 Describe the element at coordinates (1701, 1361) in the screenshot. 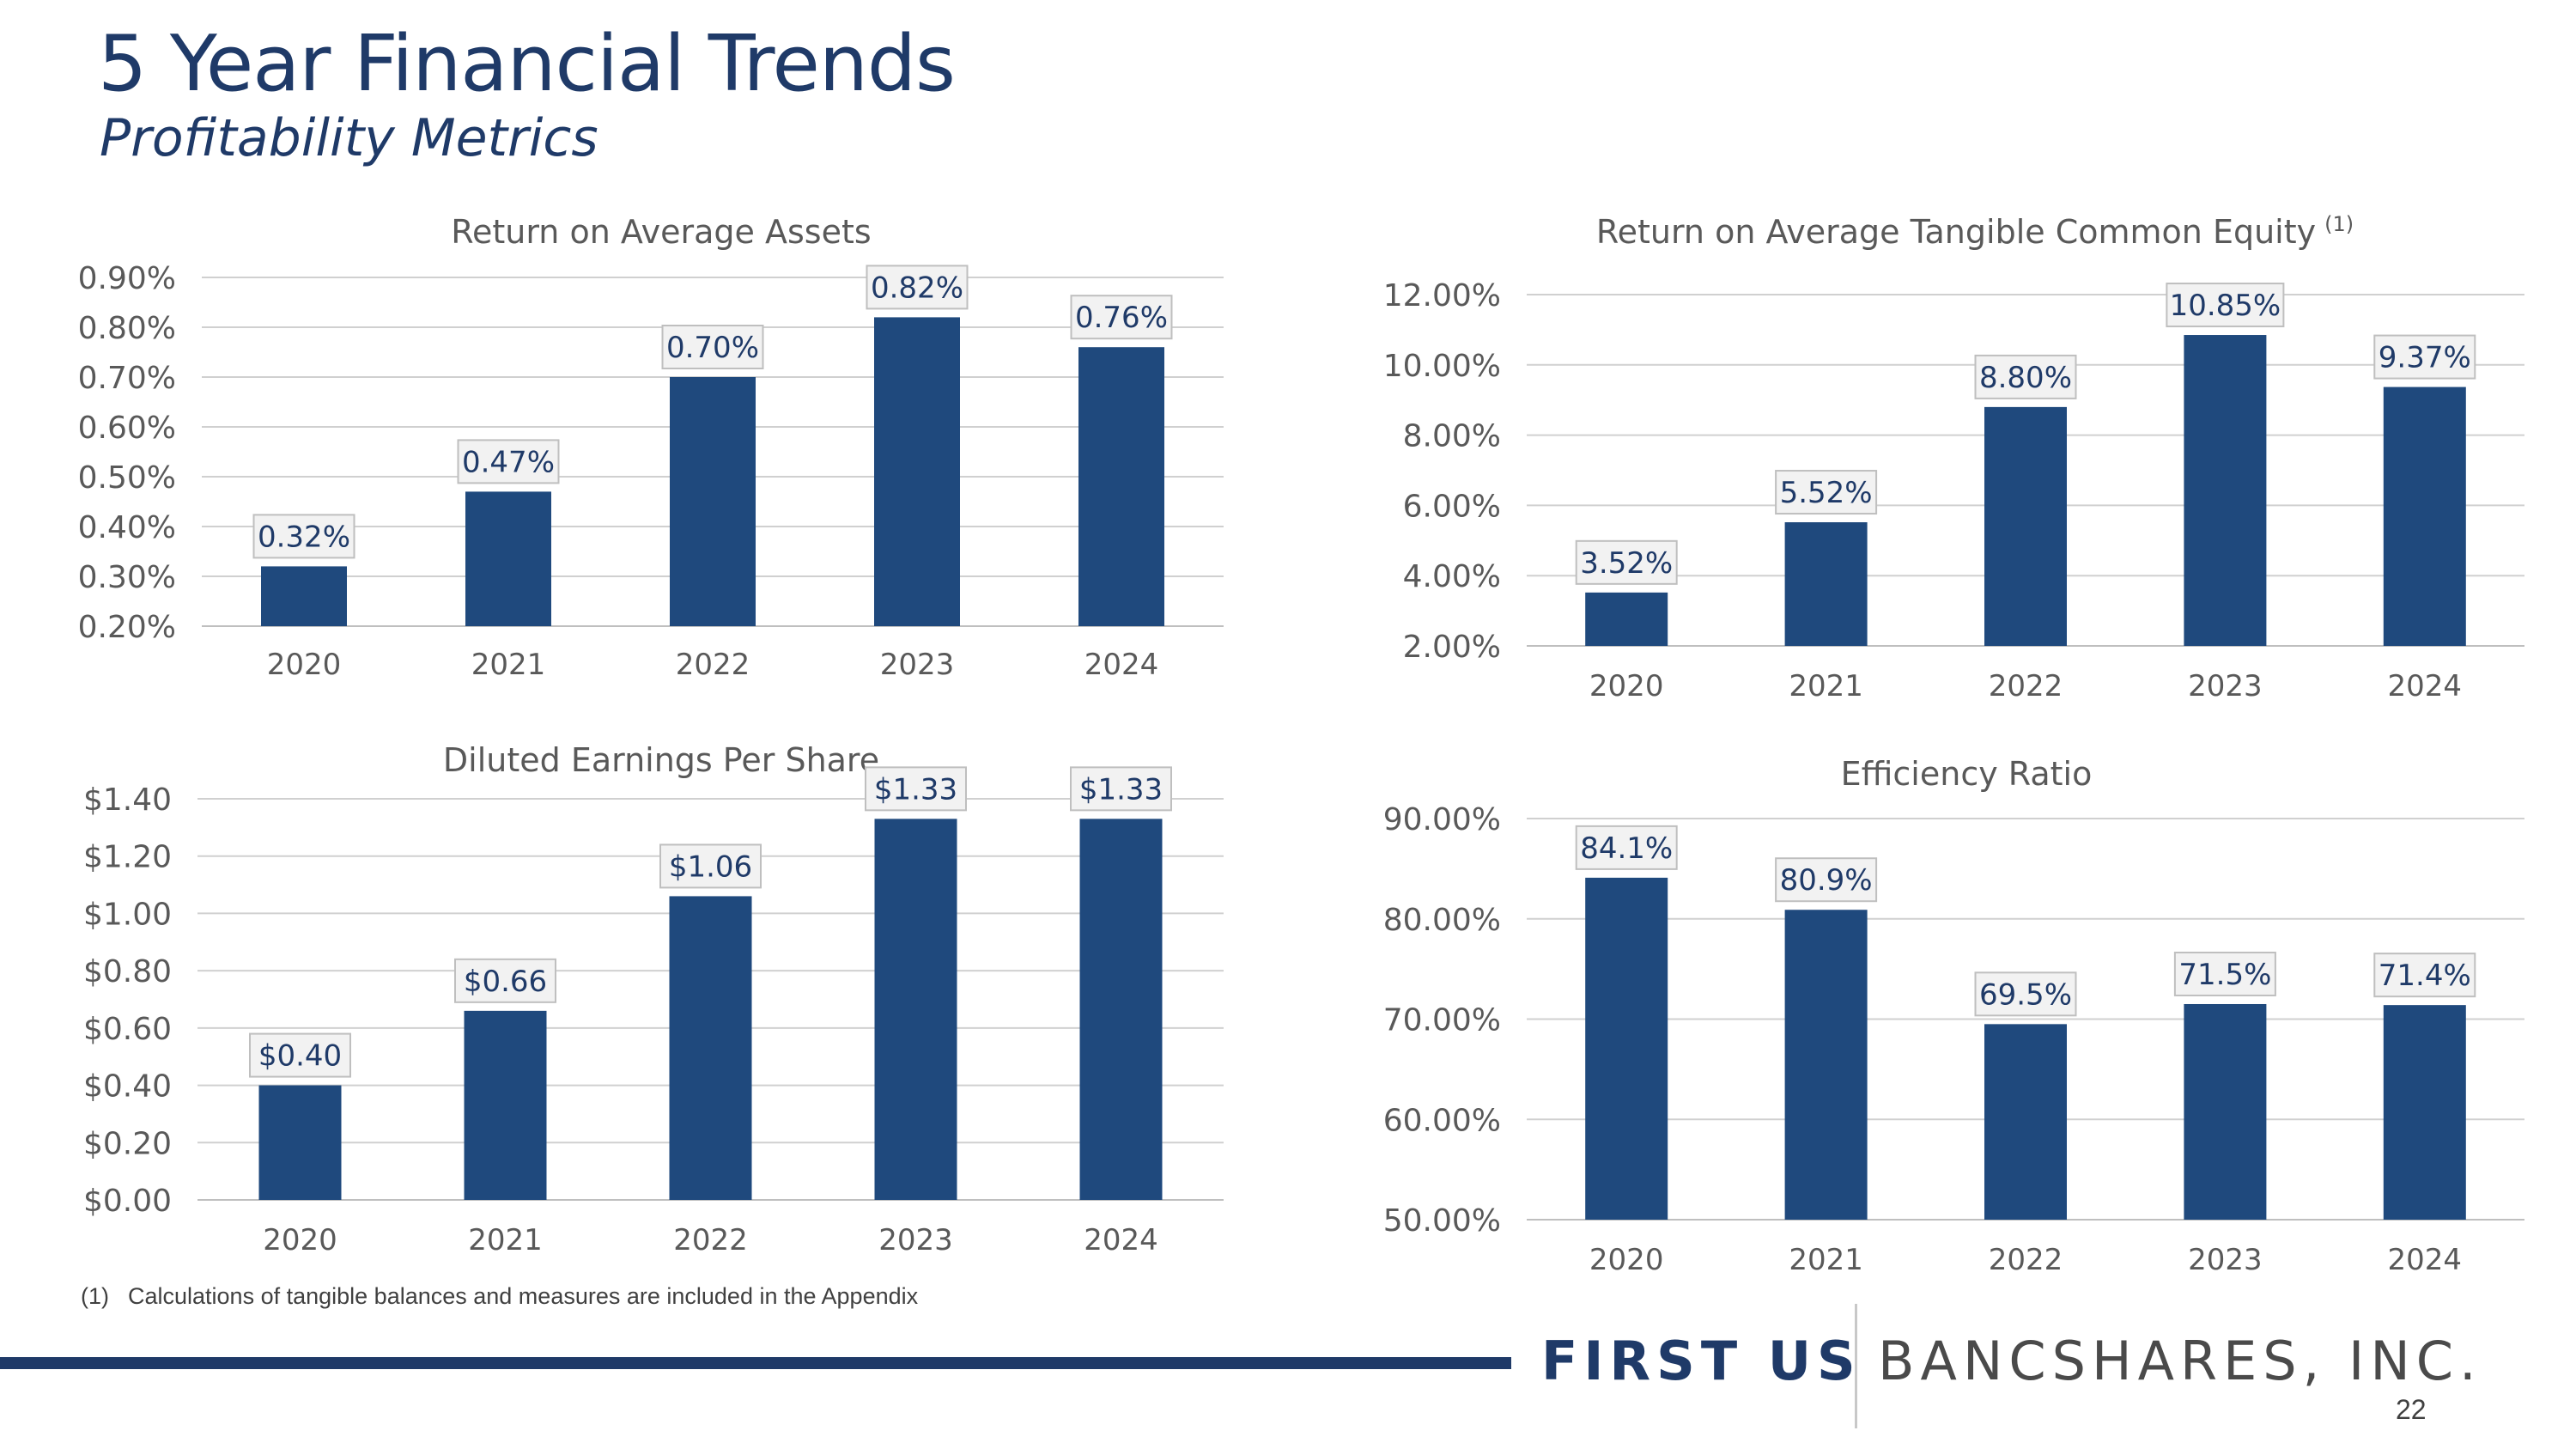

I see `logo-first-us: FIRST US` at that location.